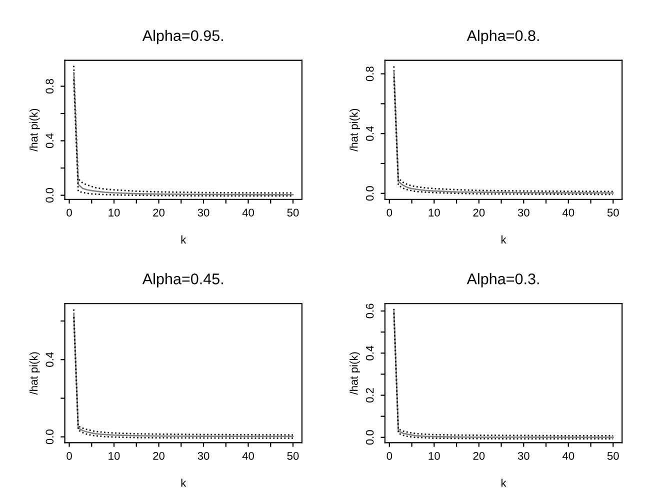 This screenshot has width=648, height=503. I want to click on chart-title: Alpha=0.8., so click(502, 37).